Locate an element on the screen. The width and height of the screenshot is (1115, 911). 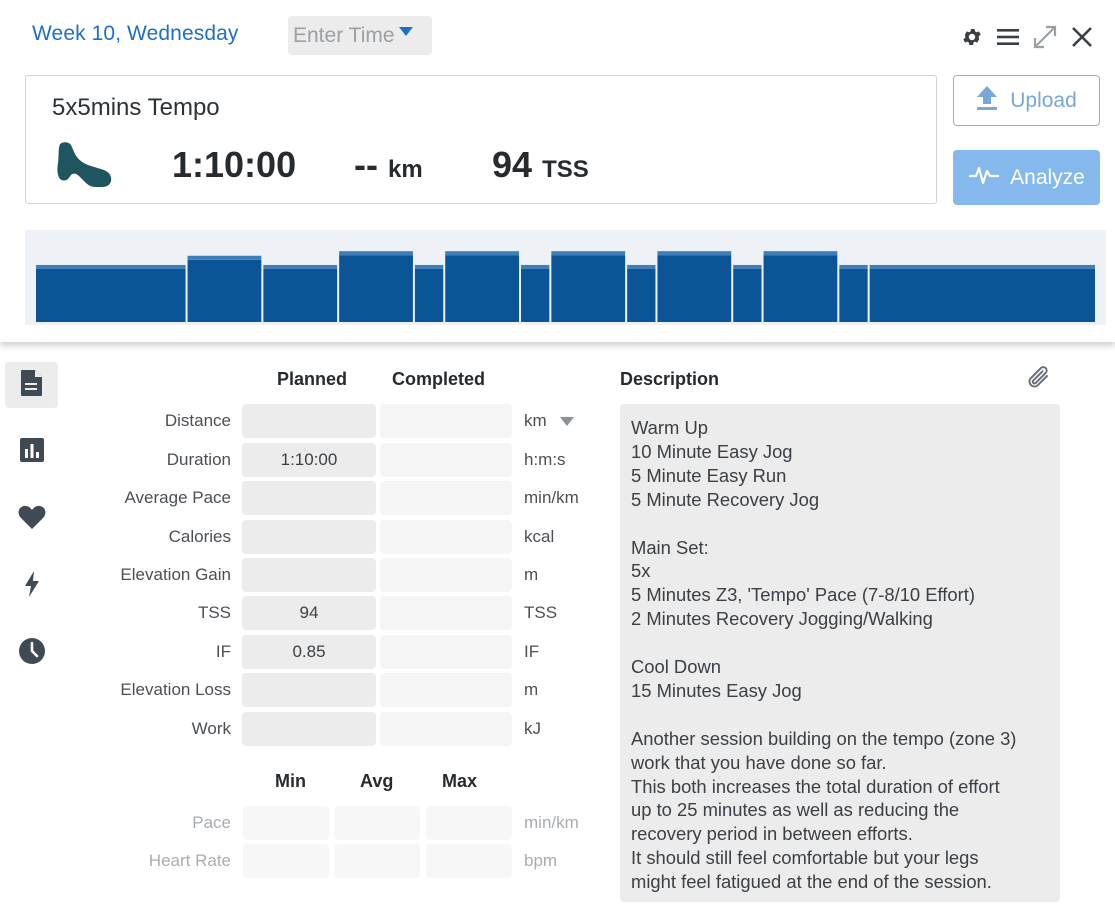
workout-summary-card: 5x5mins Tempo 1:10:00 -- km 94 TSS is located at coordinates (481, 139).